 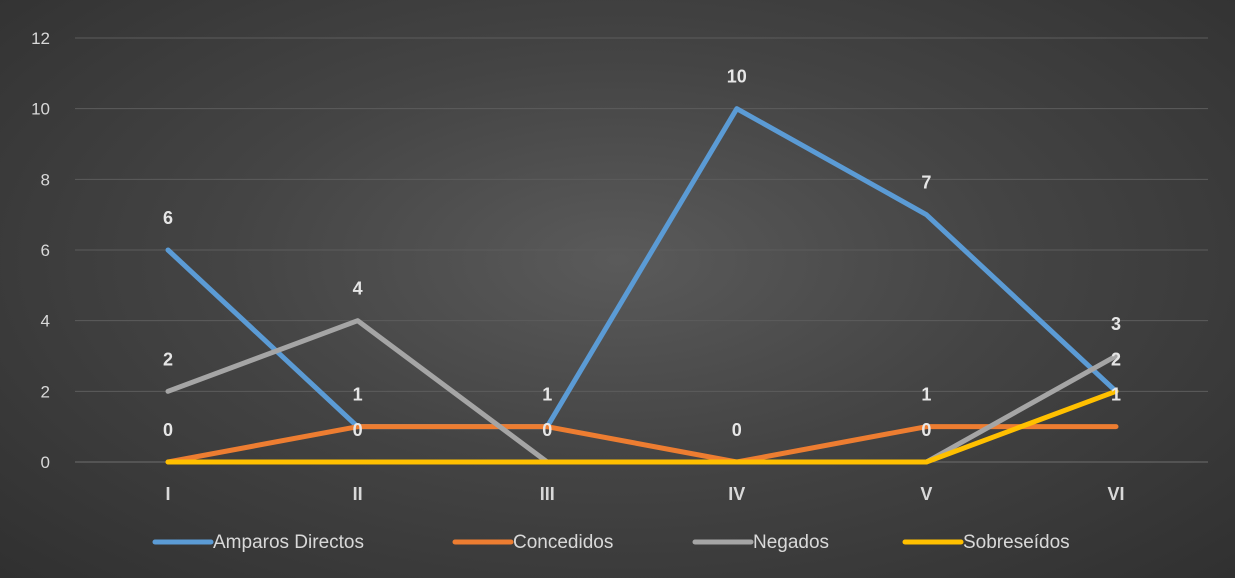 I want to click on y-tick-label: 12, so click(x=40, y=38).